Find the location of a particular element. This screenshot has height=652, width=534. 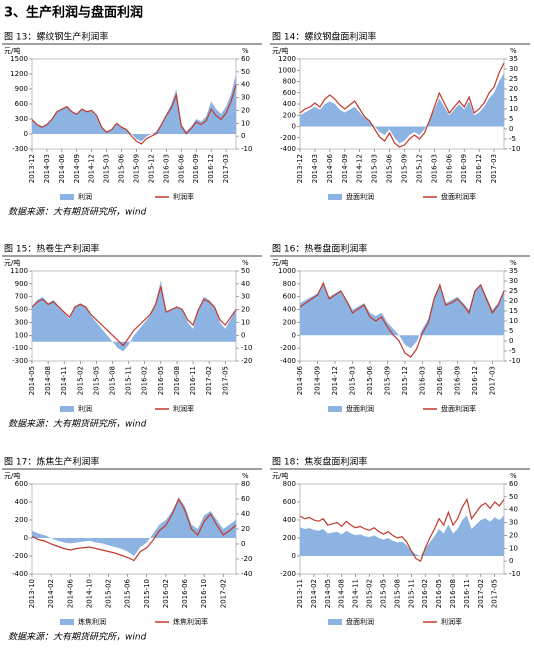

x-tick-label: 2016-10 is located at coordinates (204, 593).